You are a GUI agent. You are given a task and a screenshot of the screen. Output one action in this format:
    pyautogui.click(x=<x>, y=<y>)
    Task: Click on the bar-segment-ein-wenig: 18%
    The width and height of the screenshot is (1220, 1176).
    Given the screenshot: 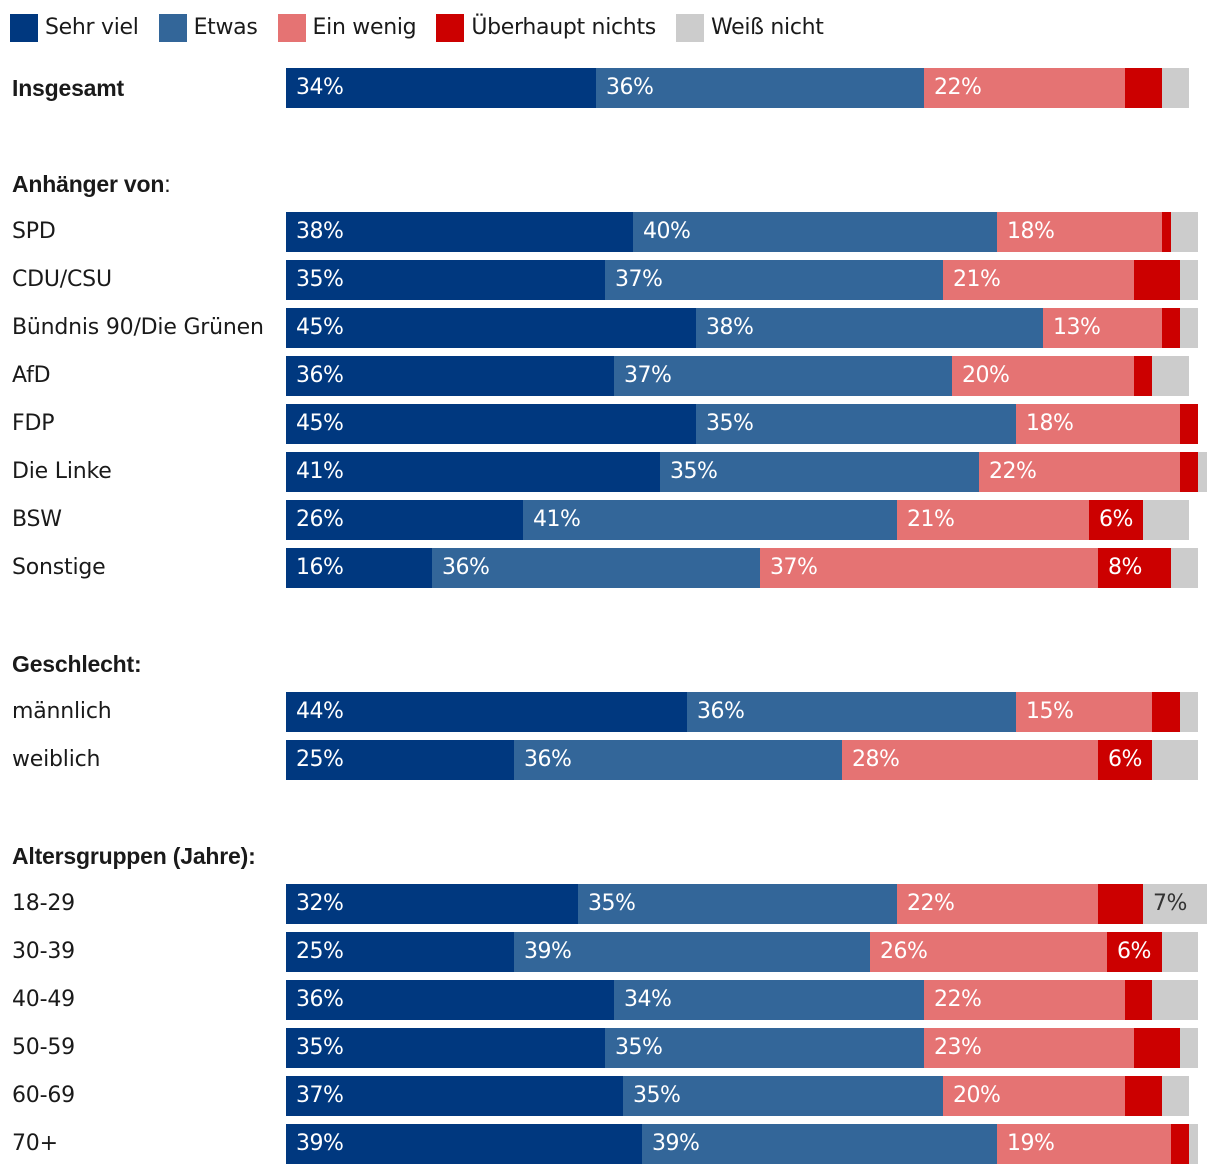 What is the action you would take?
    pyautogui.click(x=1079, y=232)
    